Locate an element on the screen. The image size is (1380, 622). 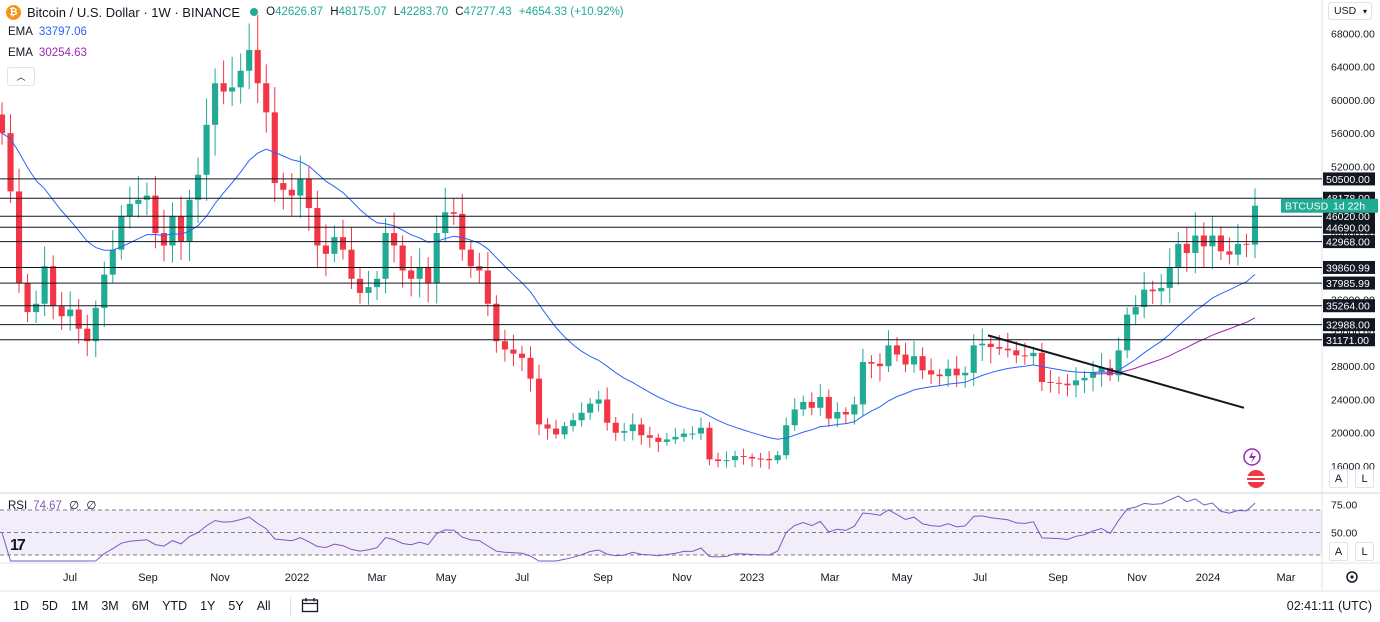
timeframe-all: All is located at coordinates (263, 606).